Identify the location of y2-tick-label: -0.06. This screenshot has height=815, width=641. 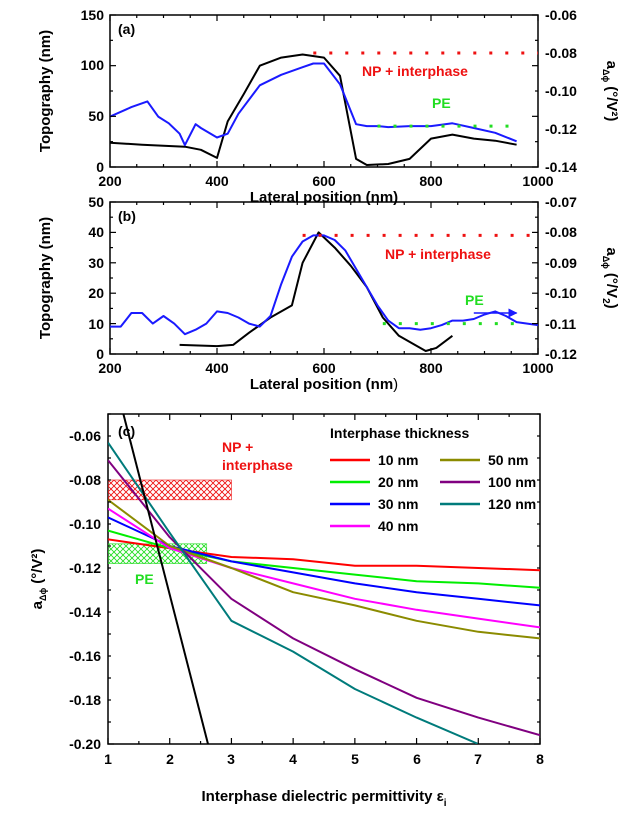
(561, 15).